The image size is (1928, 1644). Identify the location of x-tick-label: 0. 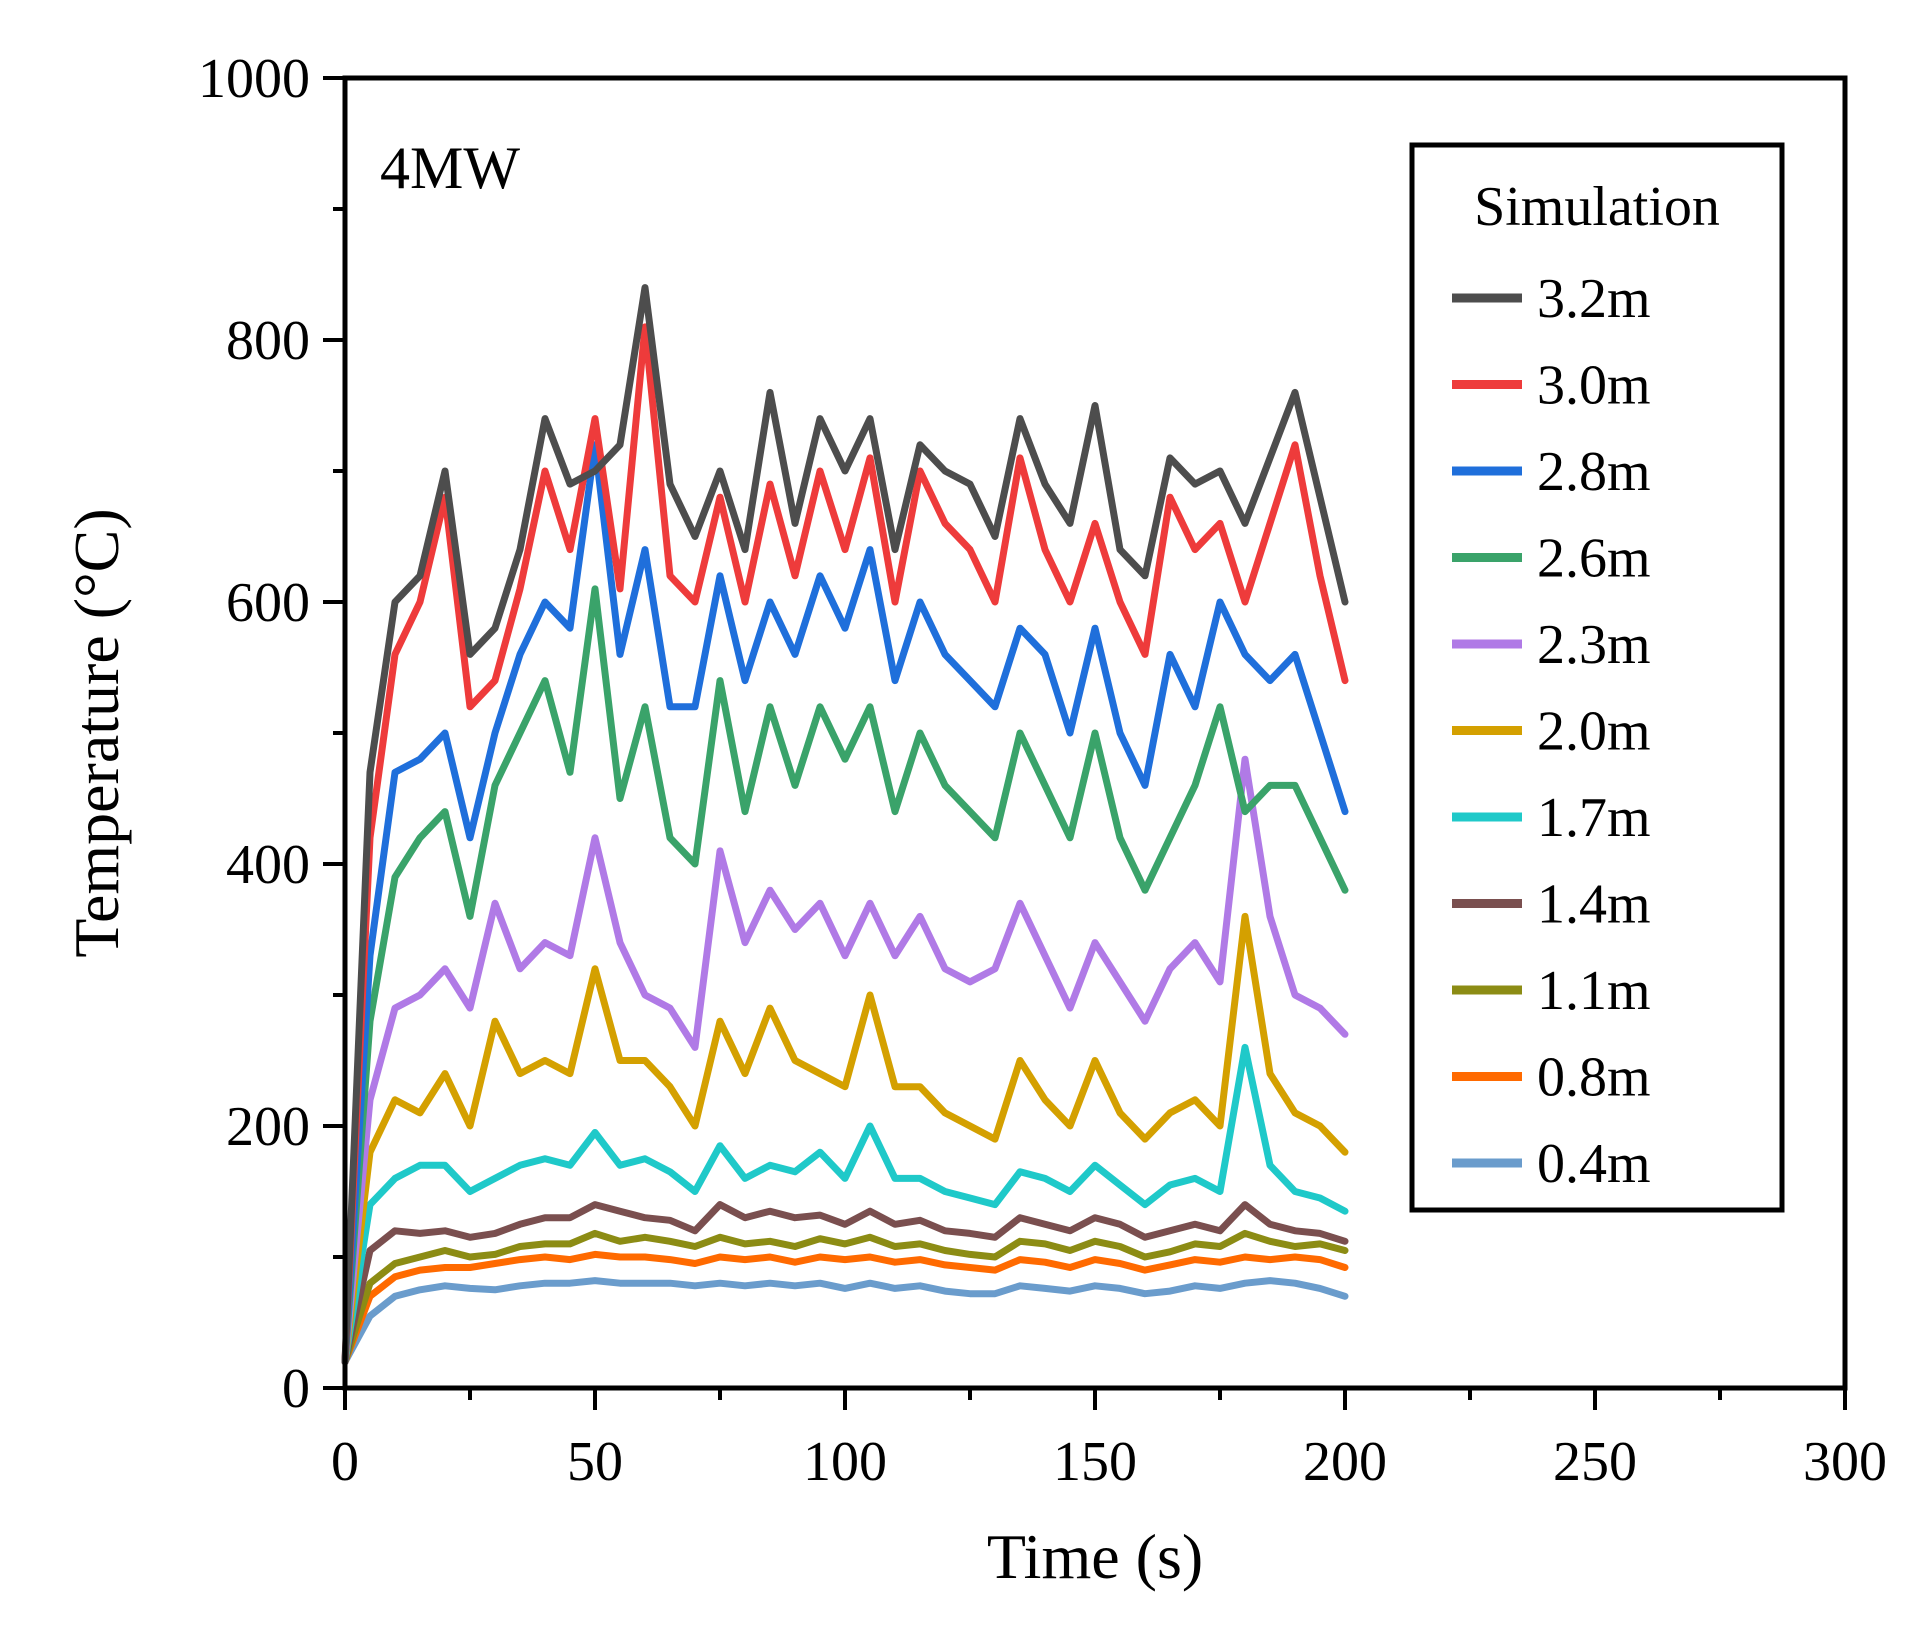
(345, 1462).